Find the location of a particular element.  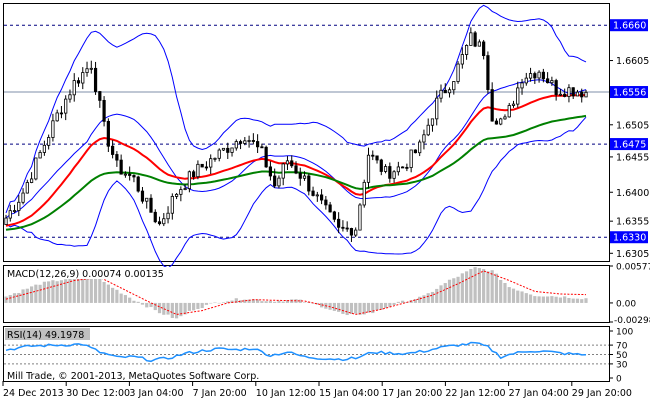

price-tag-label: 1.6330 is located at coordinates (629, 238).